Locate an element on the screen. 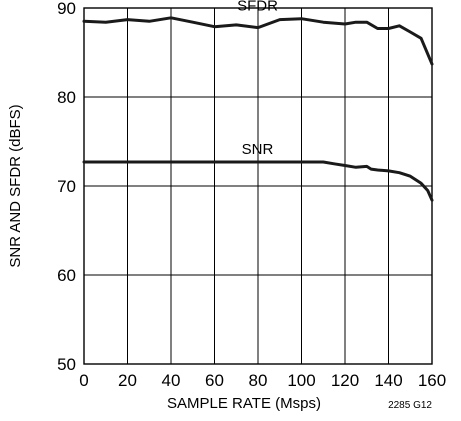 The width and height of the screenshot is (461, 421). y-tick-label: 90 is located at coordinates (66, 9).